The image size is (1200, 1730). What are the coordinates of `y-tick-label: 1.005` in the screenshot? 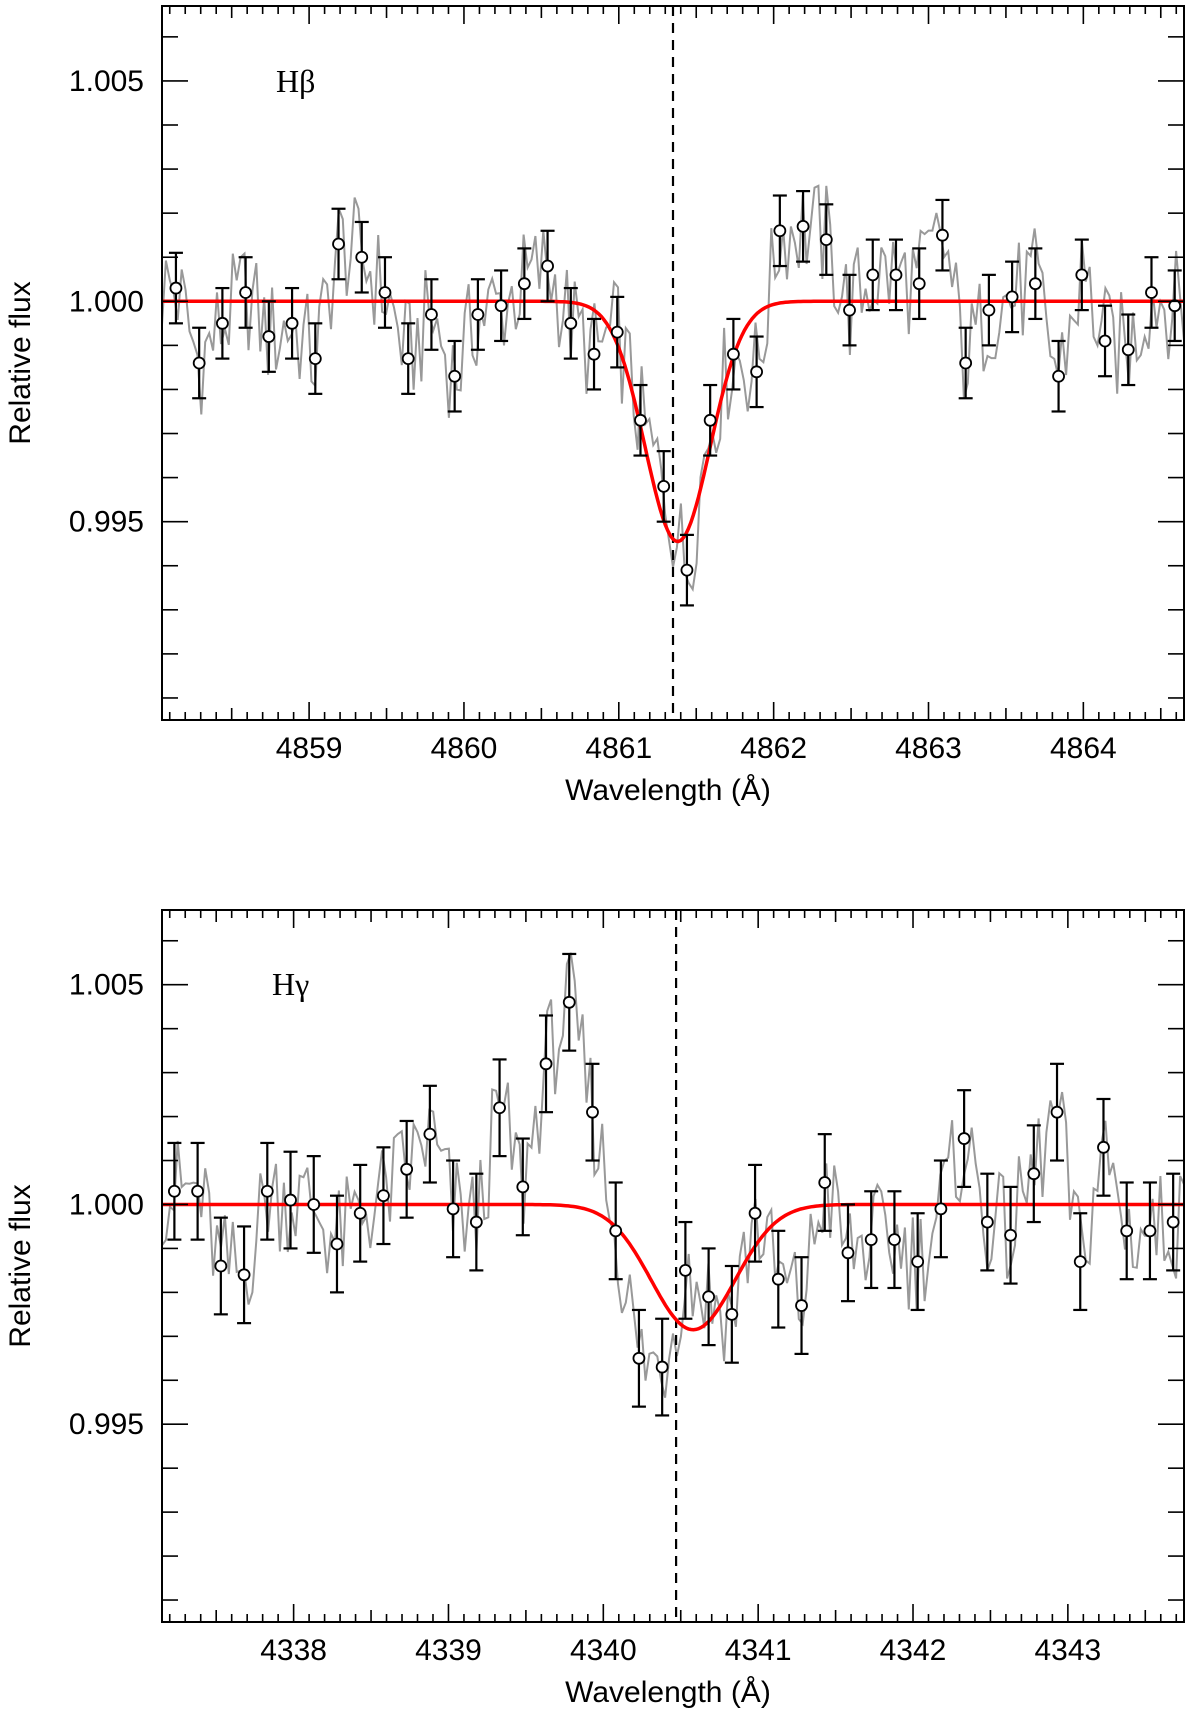 It's located at (106, 81).